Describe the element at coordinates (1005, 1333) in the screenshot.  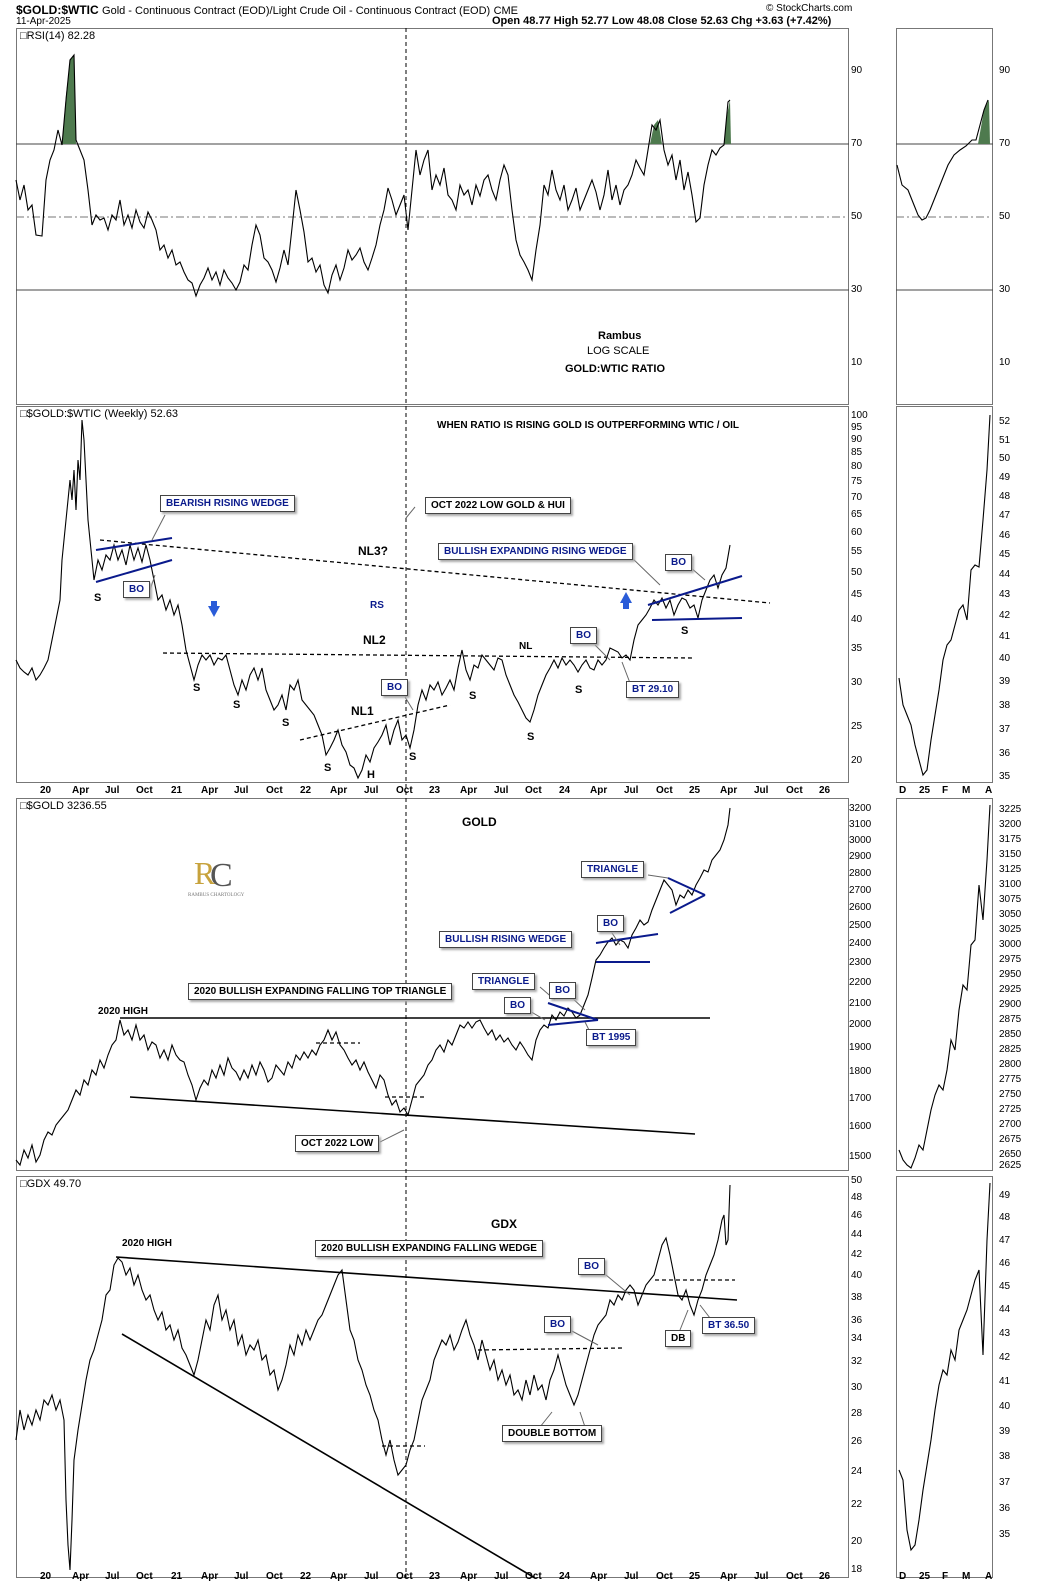
I see `gdx-zoom-ytick: 43` at that location.